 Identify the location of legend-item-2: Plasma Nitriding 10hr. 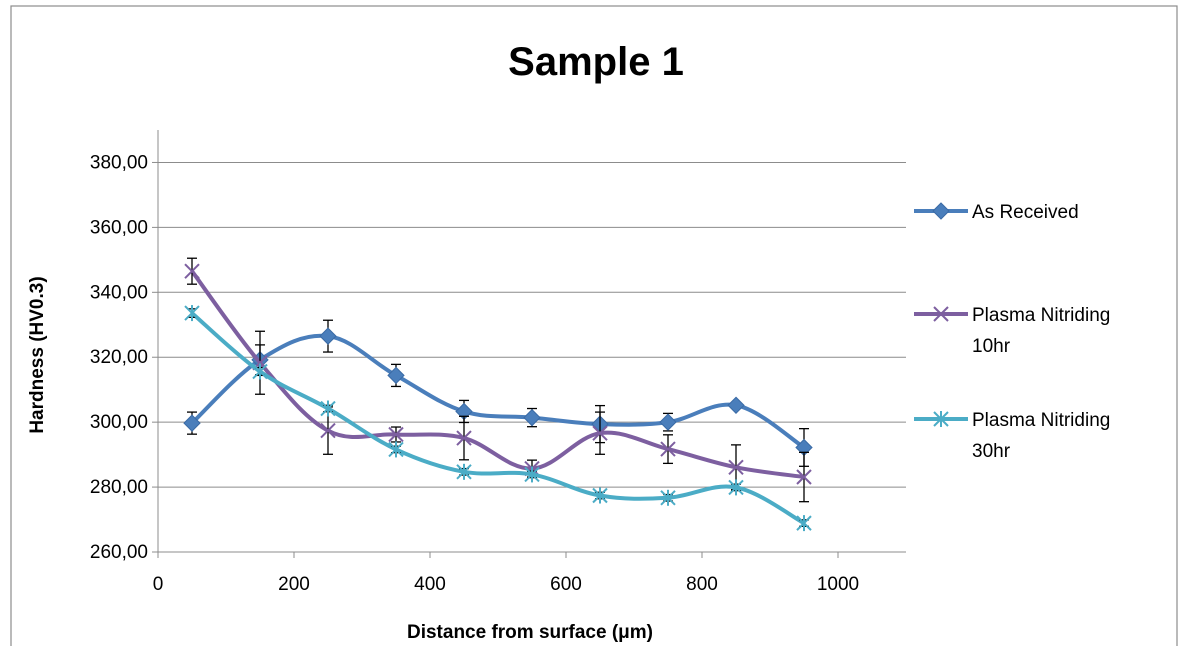
(1012, 331).